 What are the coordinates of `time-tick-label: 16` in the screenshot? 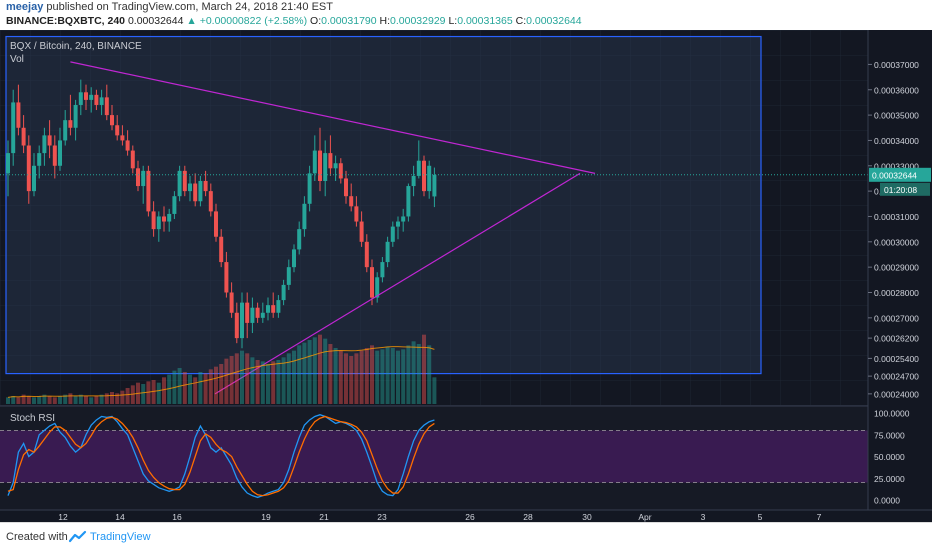 It's located at (177, 517).